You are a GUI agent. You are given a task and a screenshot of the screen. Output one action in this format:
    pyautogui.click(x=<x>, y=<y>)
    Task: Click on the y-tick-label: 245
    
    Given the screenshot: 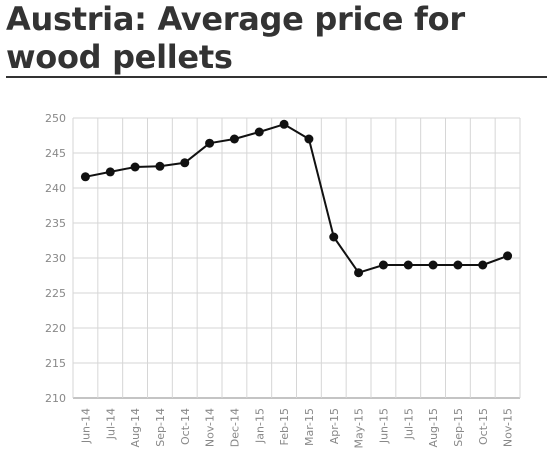 What is the action you would take?
    pyautogui.click(x=55, y=153)
    